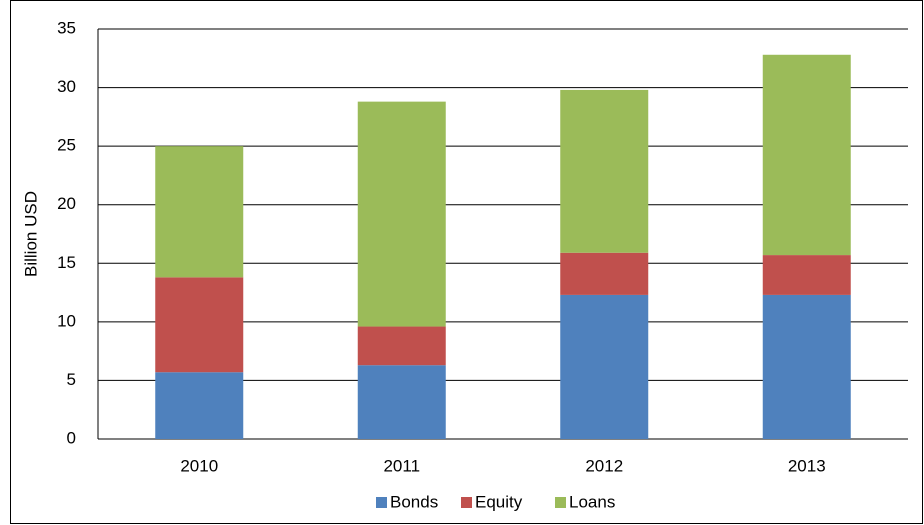  What do you see at coordinates (66, 86) in the screenshot?
I see `y-tick-label: 30` at bounding box center [66, 86].